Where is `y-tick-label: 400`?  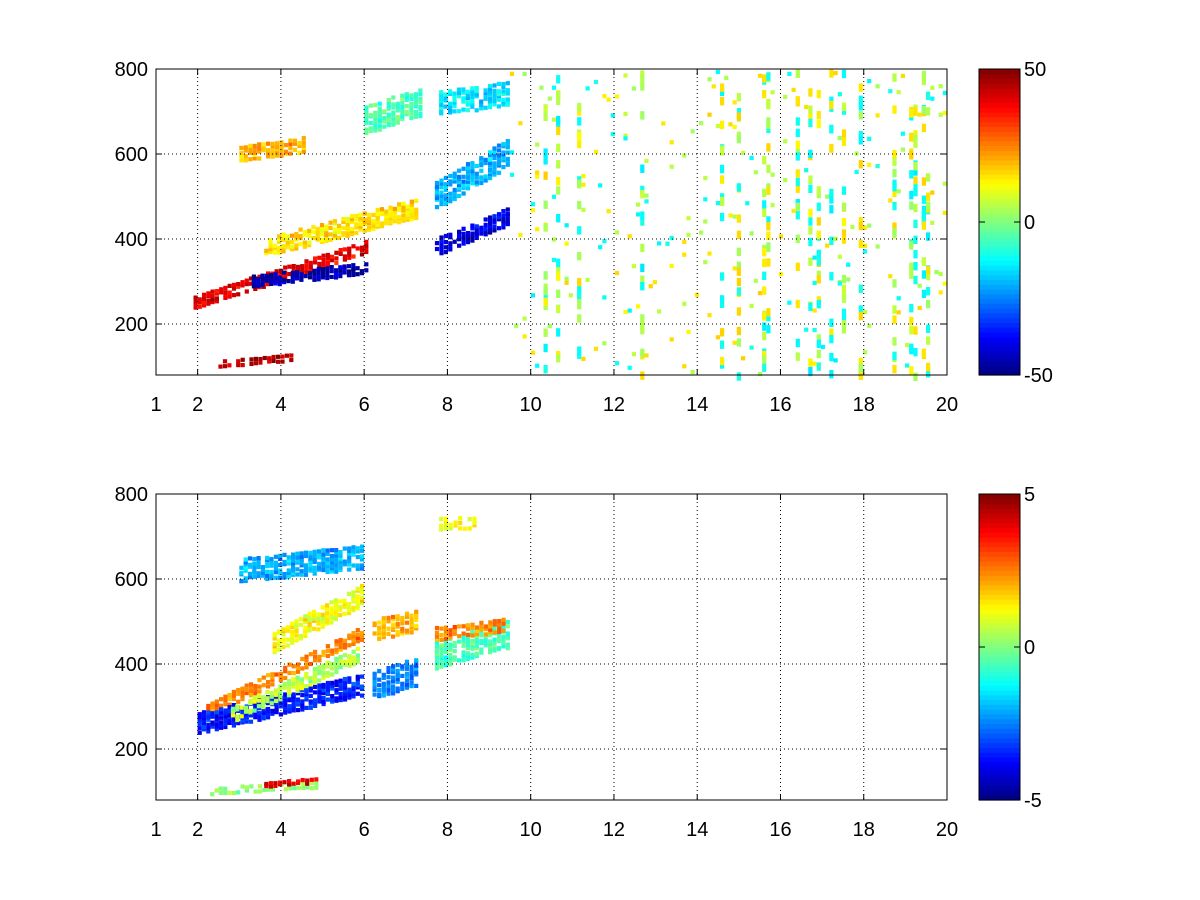 y-tick-label: 400 is located at coordinates (131, 240).